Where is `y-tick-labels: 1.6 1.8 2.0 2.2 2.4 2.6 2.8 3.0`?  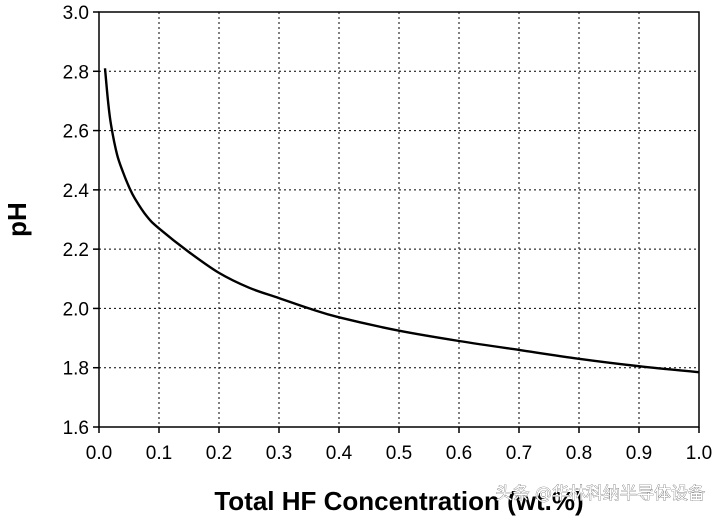
y-tick-labels: 1.6 1.8 2.0 2.2 2.4 2.6 2.8 3.0 is located at coordinates (76, 221).